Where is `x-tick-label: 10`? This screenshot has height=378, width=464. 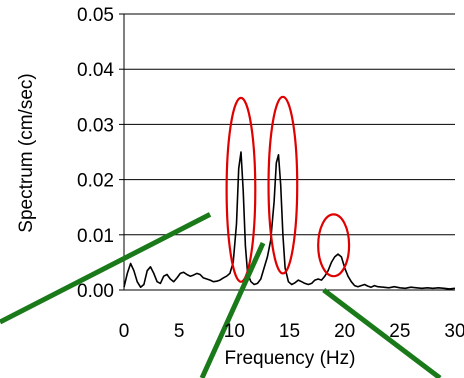 x-tick-label: 10 is located at coordinates (234, 331).